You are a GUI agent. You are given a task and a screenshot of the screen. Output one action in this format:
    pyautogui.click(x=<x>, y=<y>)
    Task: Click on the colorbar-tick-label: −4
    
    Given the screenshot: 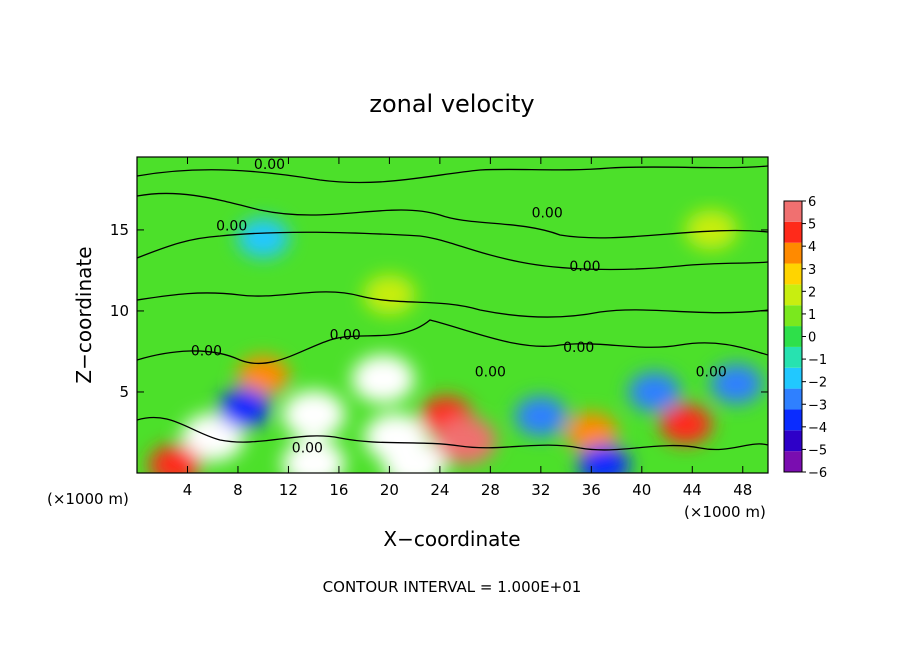 What is the action you would take?
    pyautogui.click(x=817, y=428)
    